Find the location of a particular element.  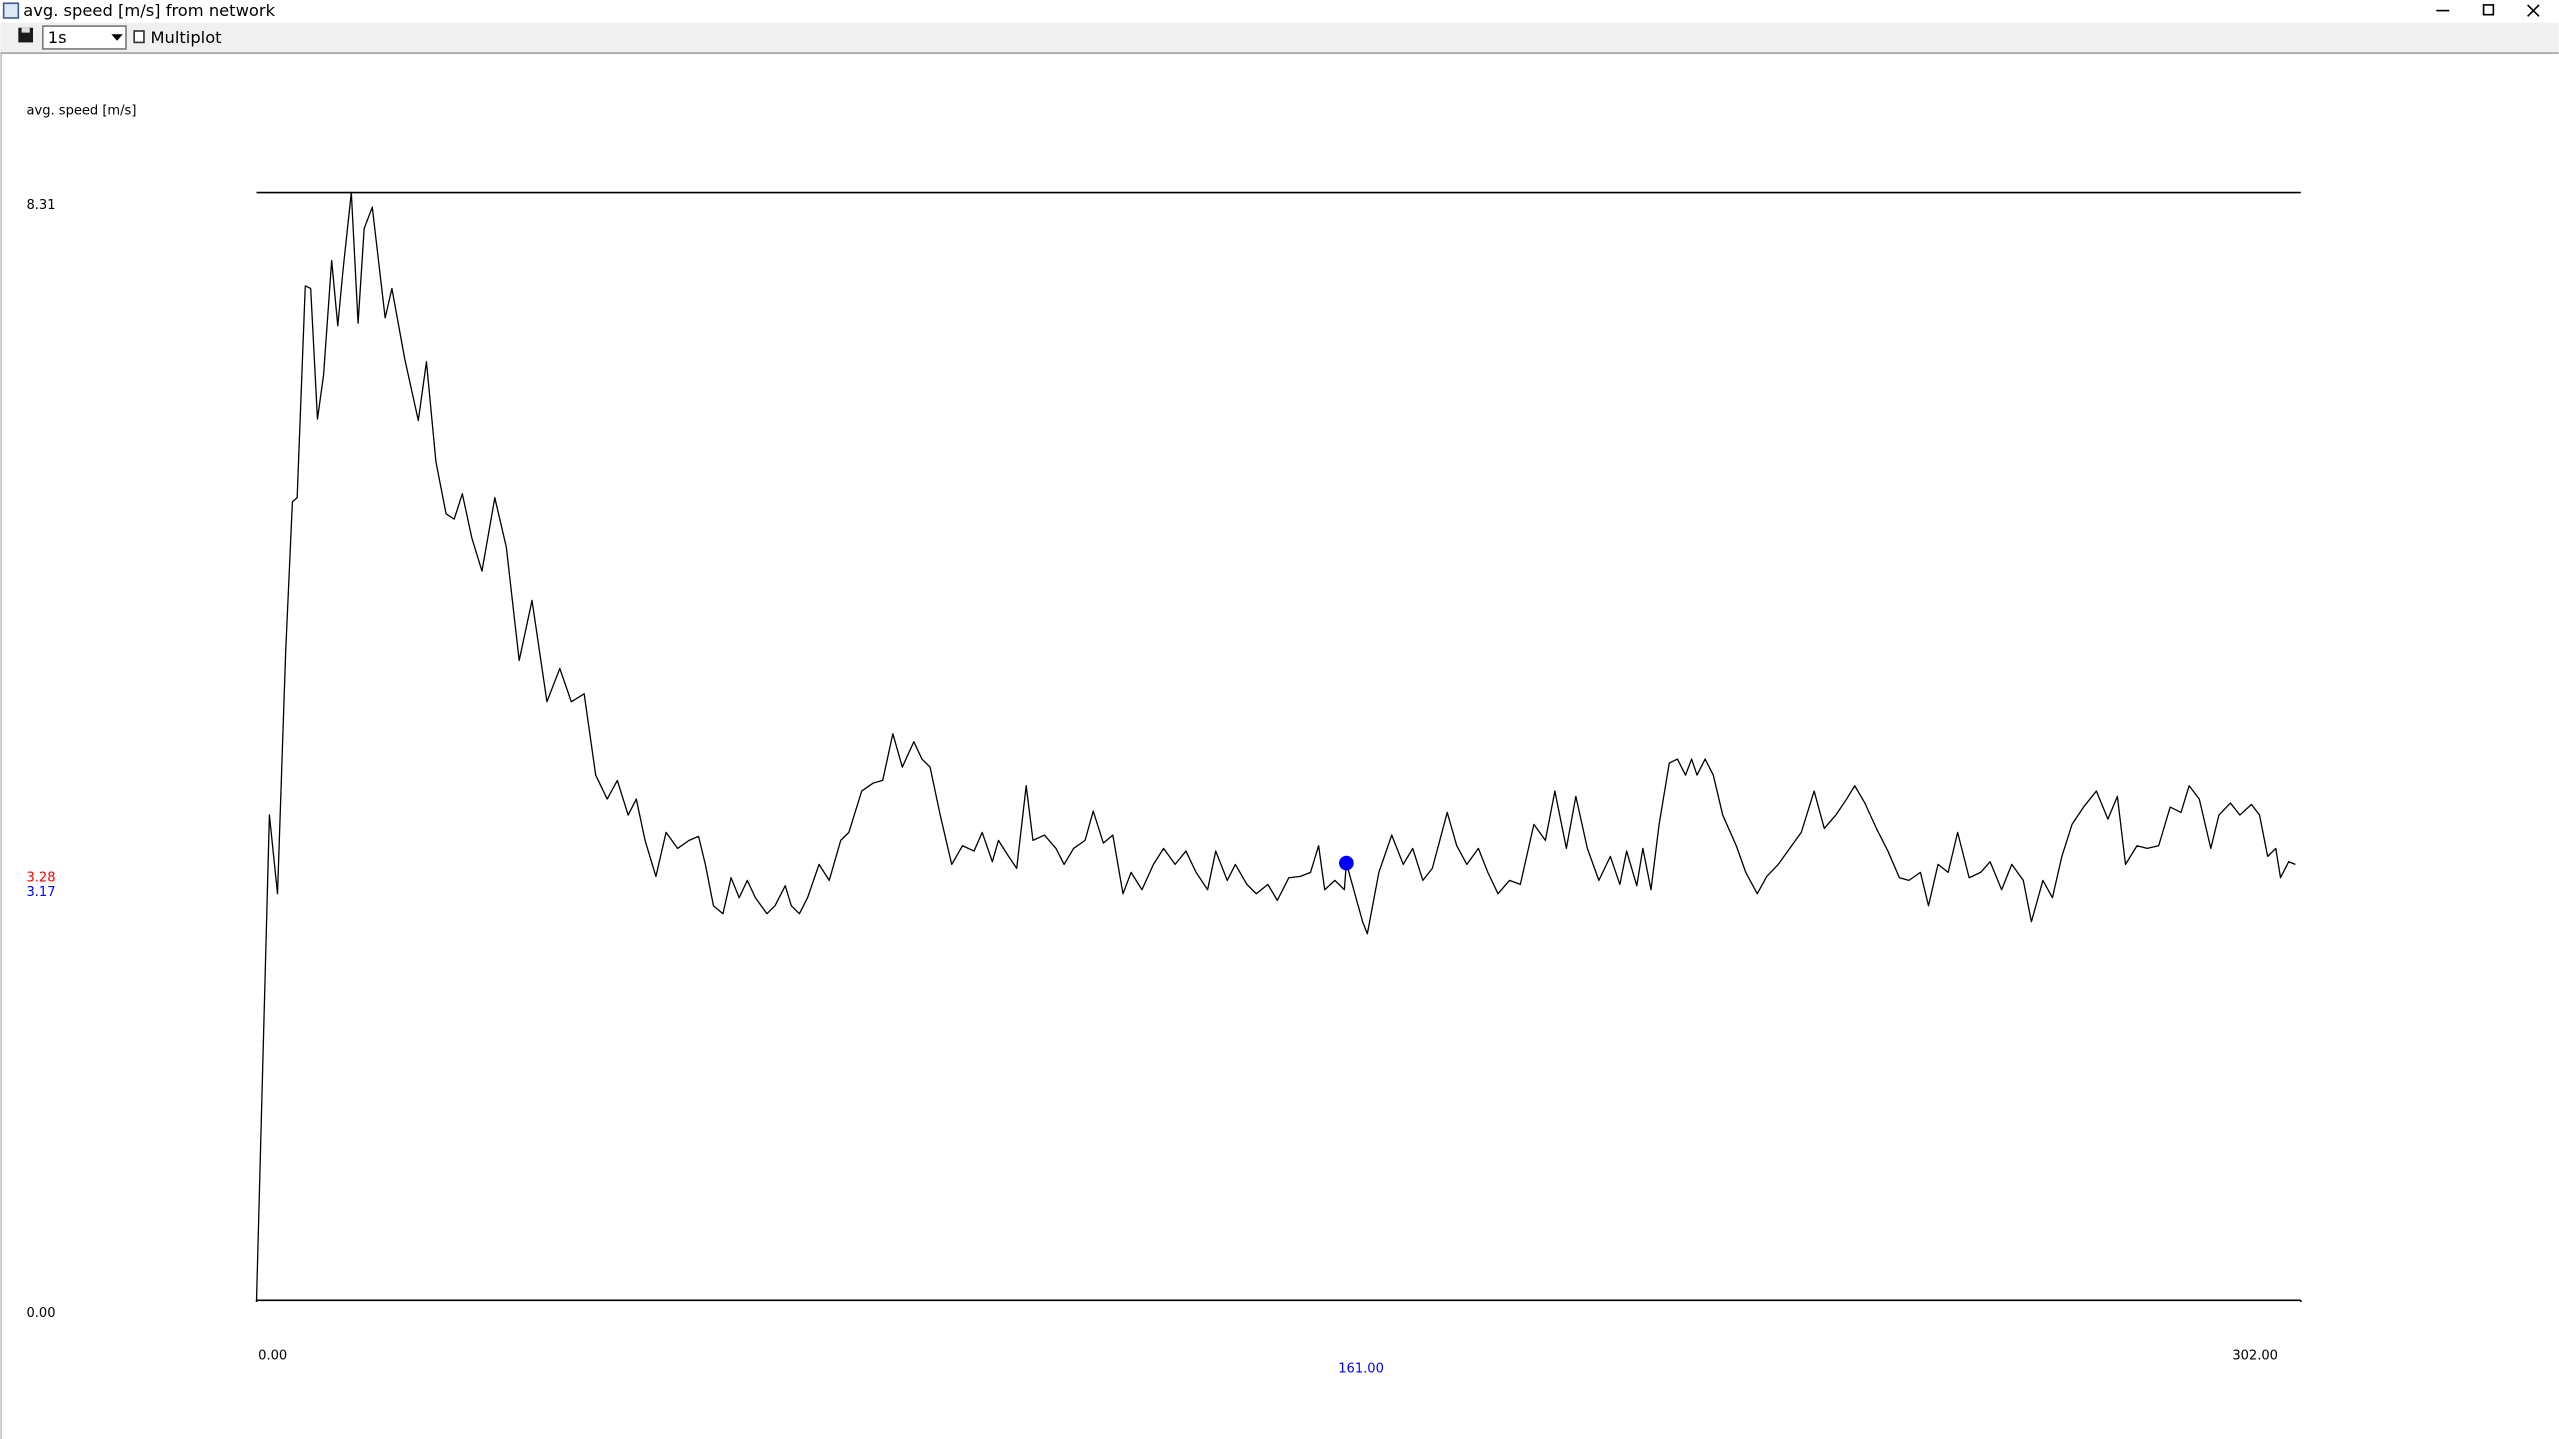

app-icon is located at coordinates (11, 10).